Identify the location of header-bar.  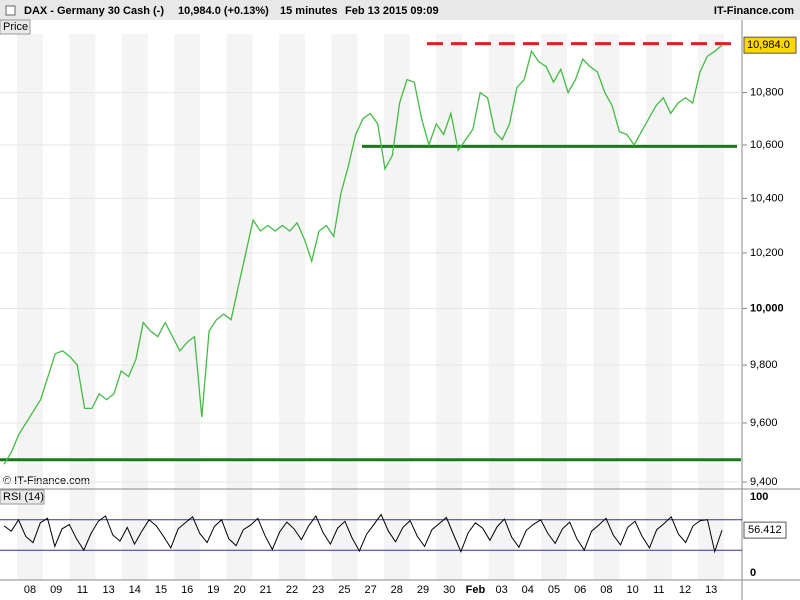
(400, 10).